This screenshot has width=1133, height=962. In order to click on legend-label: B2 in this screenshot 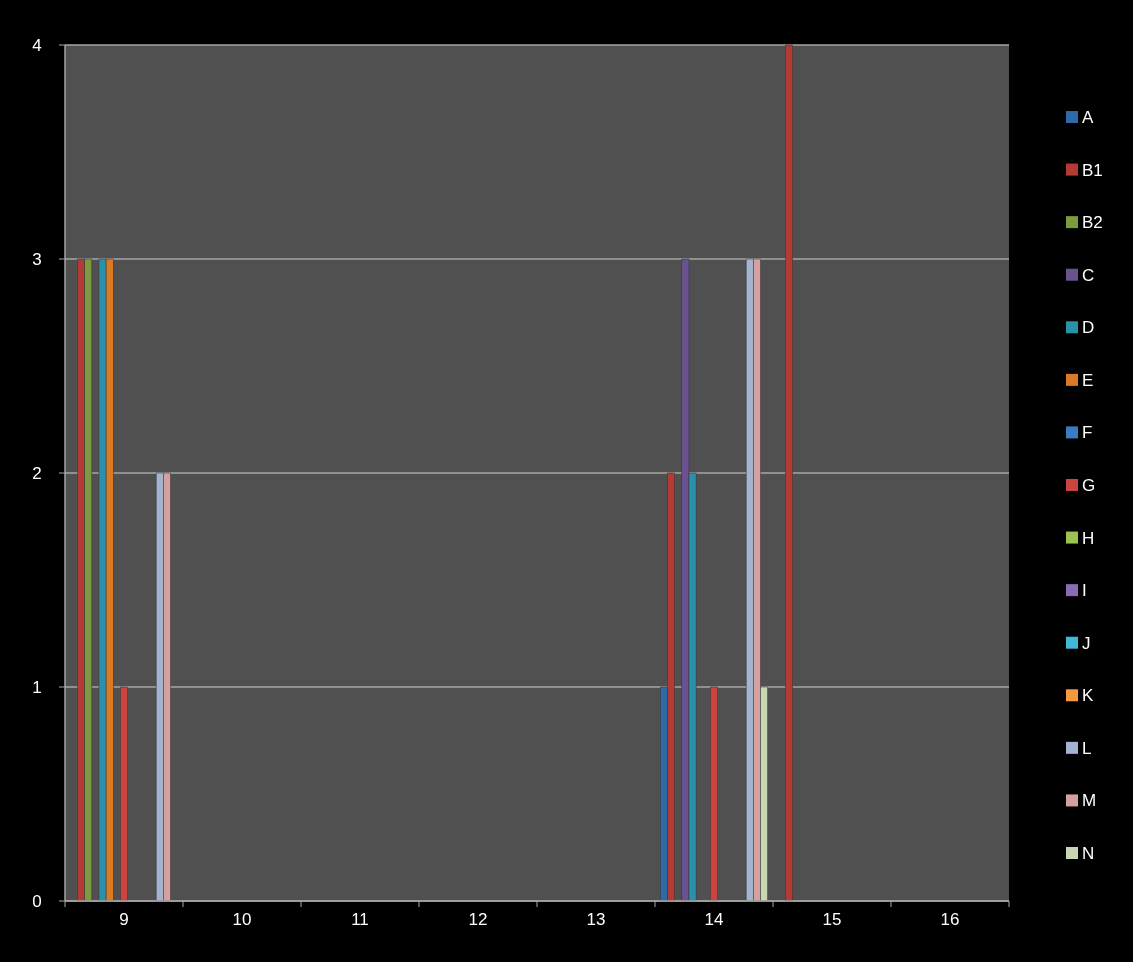, I will do `click(1092, 223)`.